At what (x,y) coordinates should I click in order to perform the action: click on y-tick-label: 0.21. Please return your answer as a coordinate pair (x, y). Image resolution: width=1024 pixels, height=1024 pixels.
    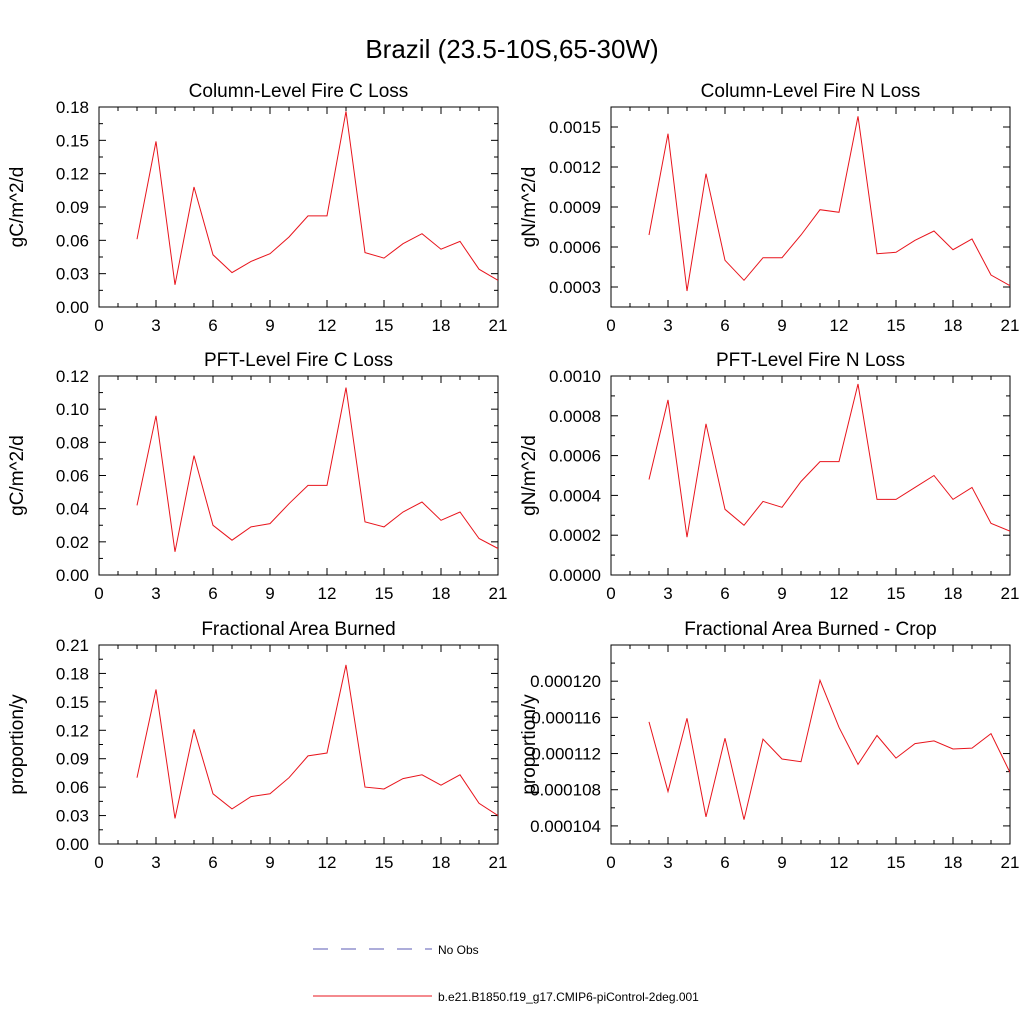
    Looking at the image, I should click on (72, 645).